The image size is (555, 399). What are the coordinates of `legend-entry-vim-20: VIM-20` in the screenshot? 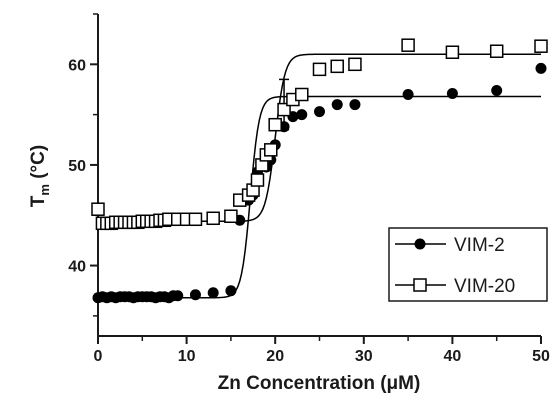 It's located at (455, 286).